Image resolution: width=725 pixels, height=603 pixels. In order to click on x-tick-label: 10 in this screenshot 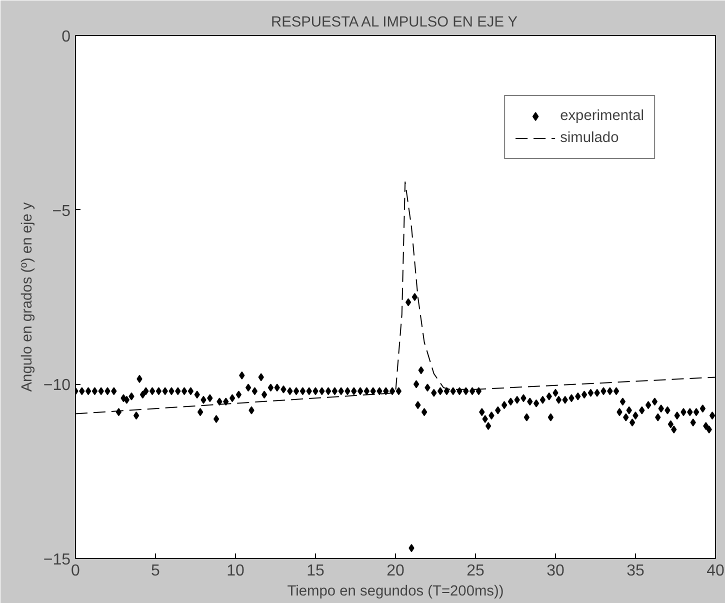, I will do `click(235, 571)`.